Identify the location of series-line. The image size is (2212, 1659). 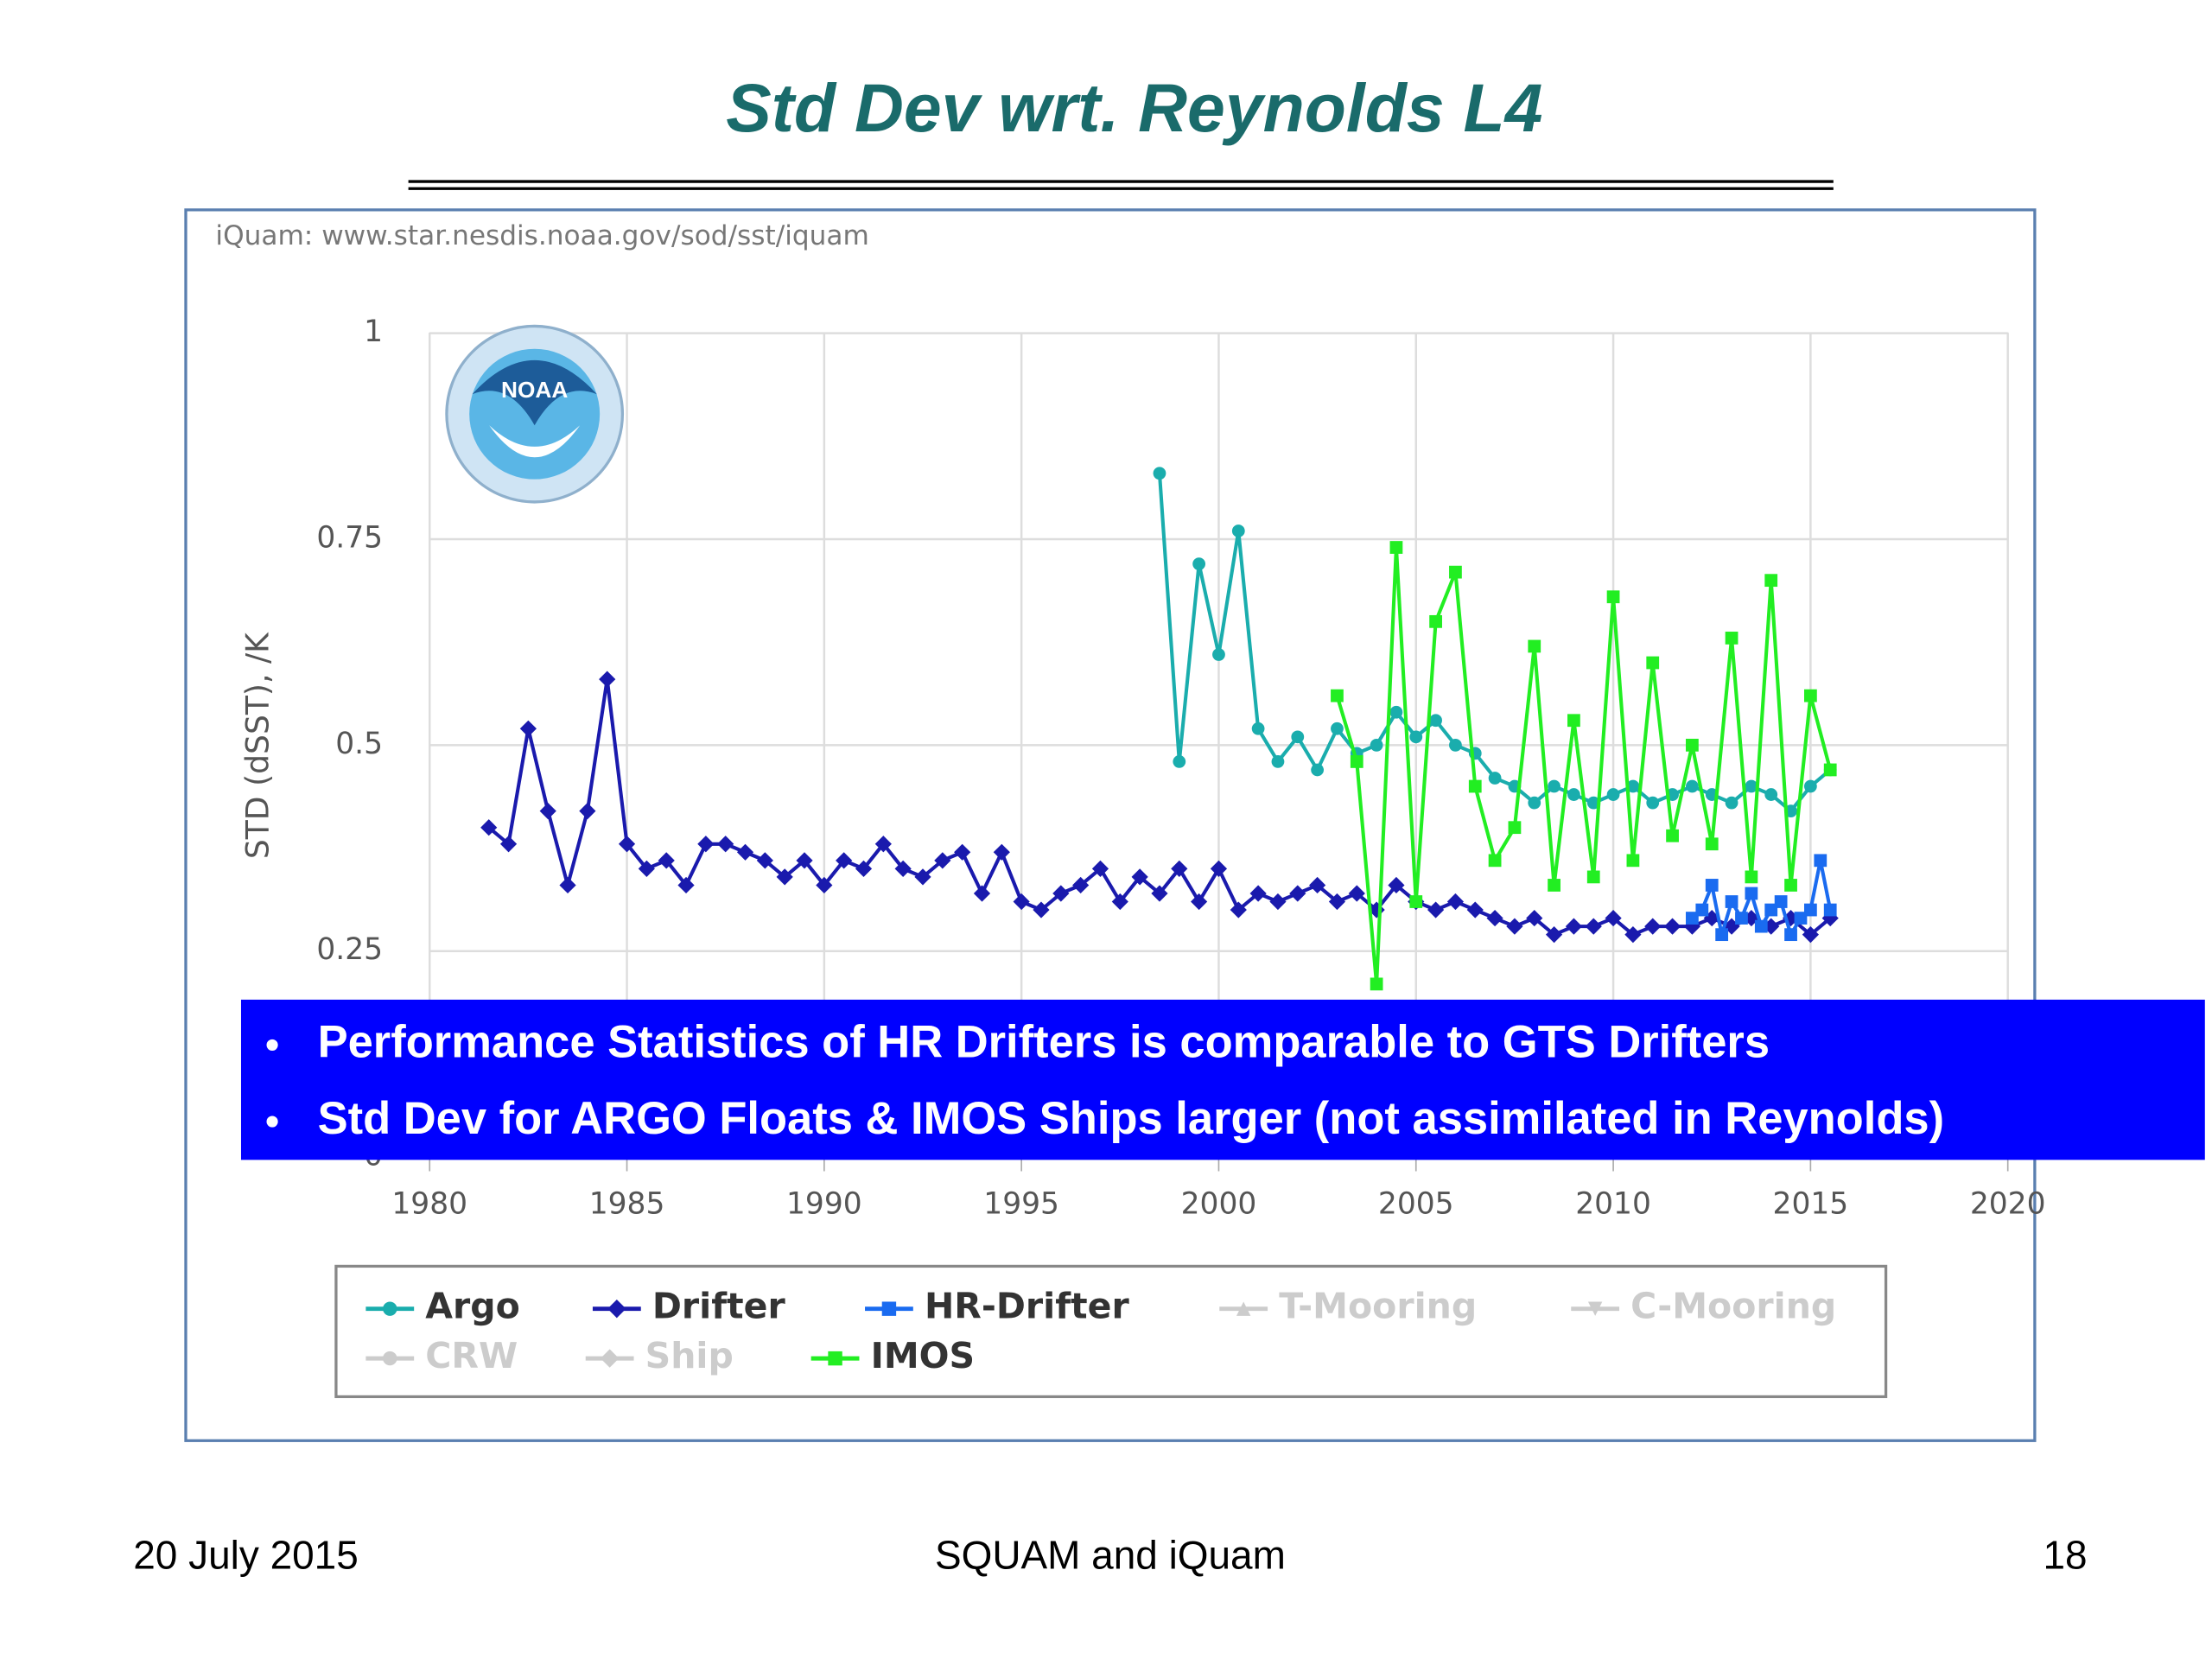
(1584, 766).